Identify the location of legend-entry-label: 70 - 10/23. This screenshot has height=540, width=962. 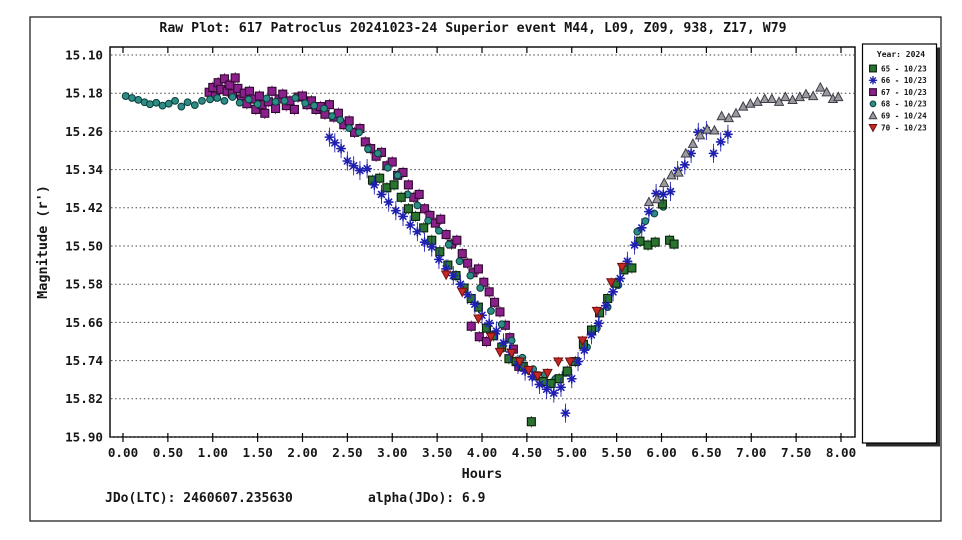
(904, 127).